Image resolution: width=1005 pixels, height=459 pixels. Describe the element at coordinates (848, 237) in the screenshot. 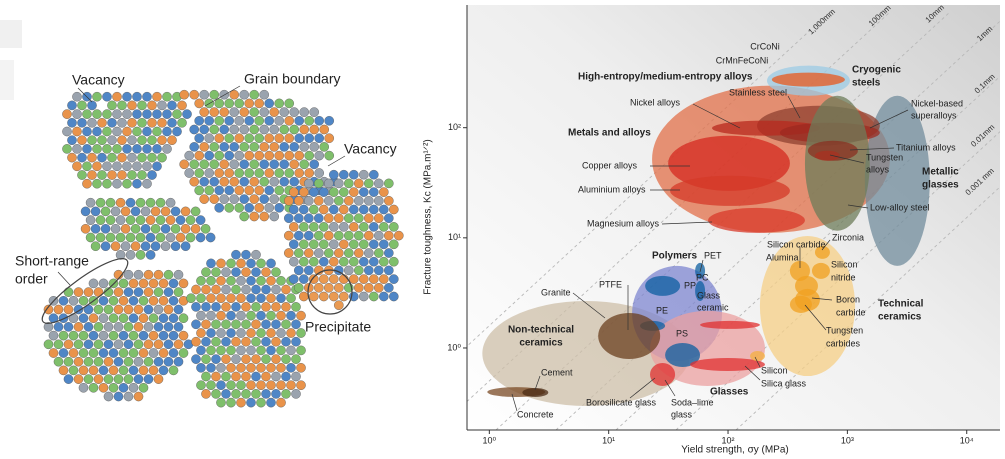

I see `region-label: Zirconia` at that location.